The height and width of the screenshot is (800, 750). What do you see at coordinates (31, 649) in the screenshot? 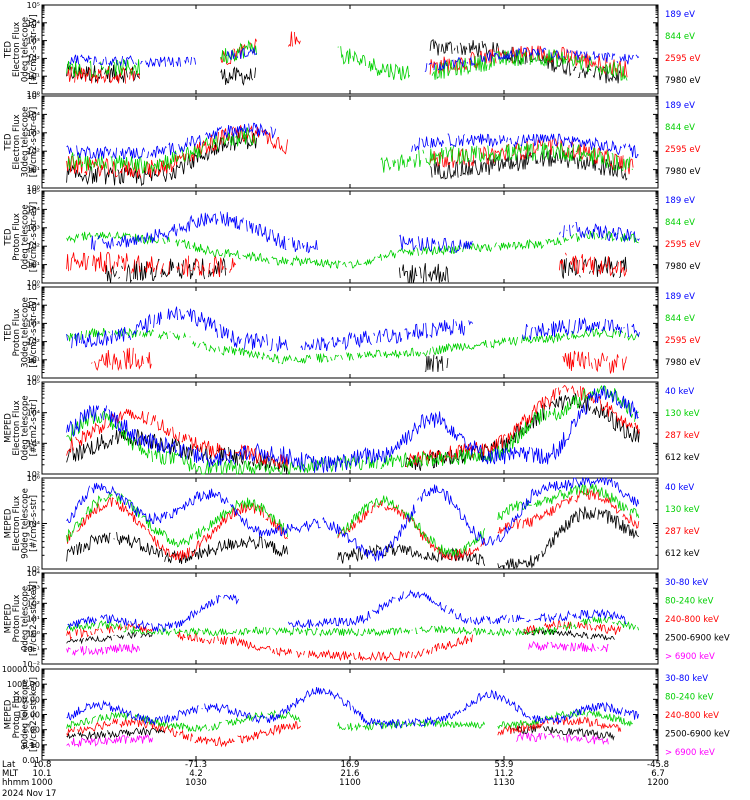
I see `y-tick-label: 10⁻¹` at bounding box center [31, 649].